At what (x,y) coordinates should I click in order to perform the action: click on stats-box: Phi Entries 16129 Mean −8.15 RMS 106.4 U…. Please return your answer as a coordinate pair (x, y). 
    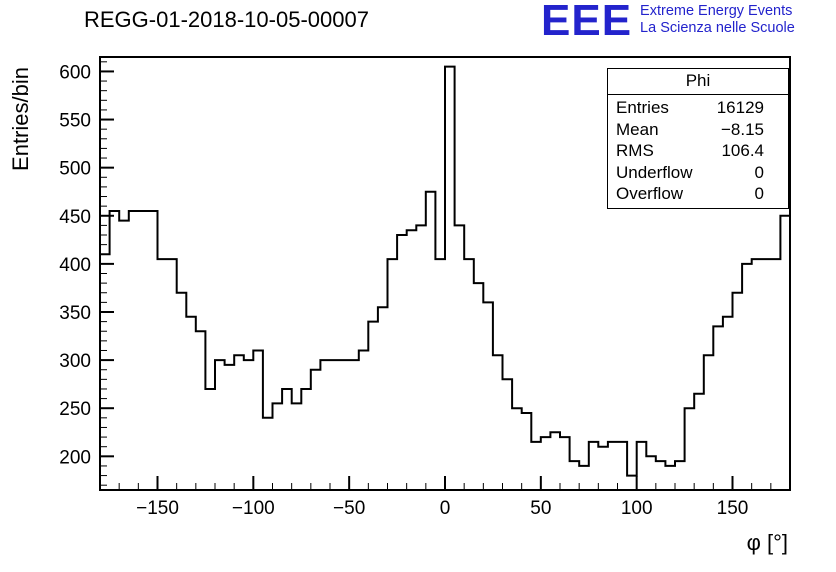
    Looking at the image, I should click on (698, 138).